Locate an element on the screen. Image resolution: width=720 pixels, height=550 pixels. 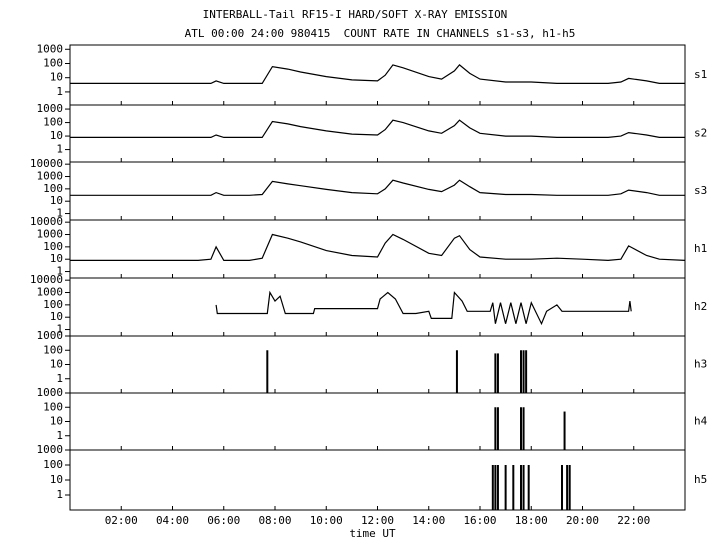
series-label: s2 is located at coordinates (700, 133).